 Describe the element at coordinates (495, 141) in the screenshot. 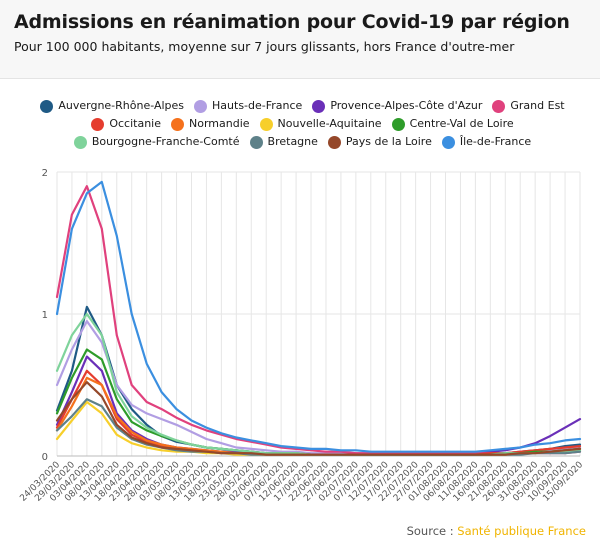

I see `legend-label: Île-de-France` at that location.